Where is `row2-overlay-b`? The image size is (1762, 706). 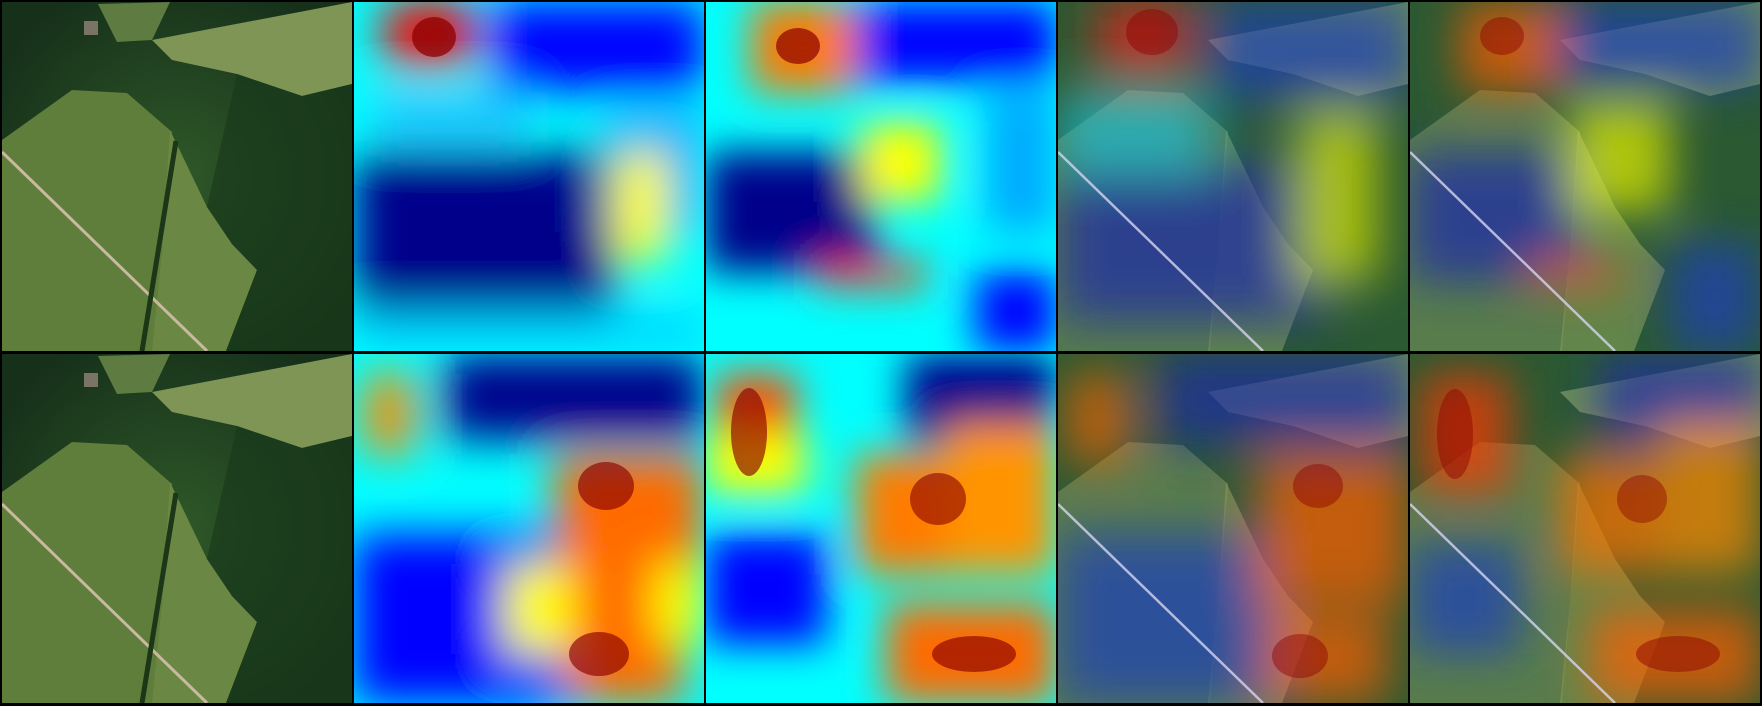 row2-overlay-b is located at coordinates (1585, 528).